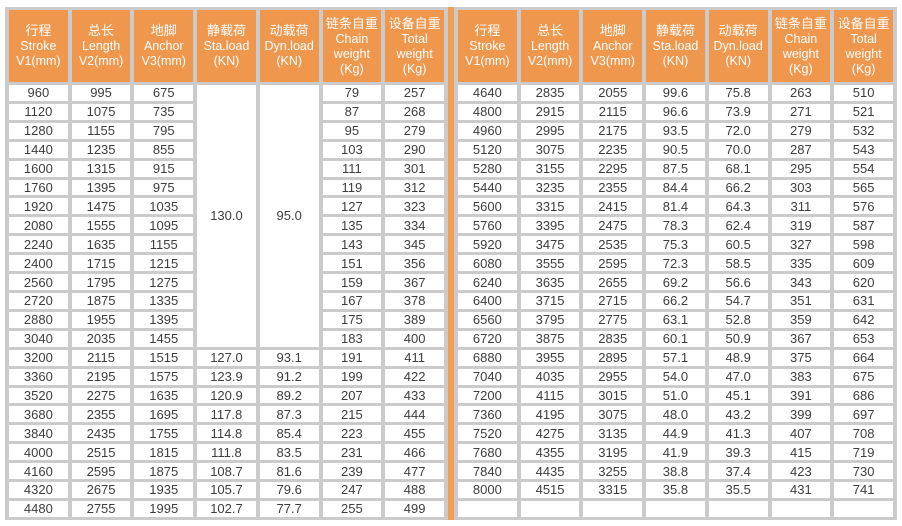 The height and width of the screenshot is (526, 902). Describe the element at coordinates (414, 38) in the screenshot. I see `header-label-en: Total` at that location.